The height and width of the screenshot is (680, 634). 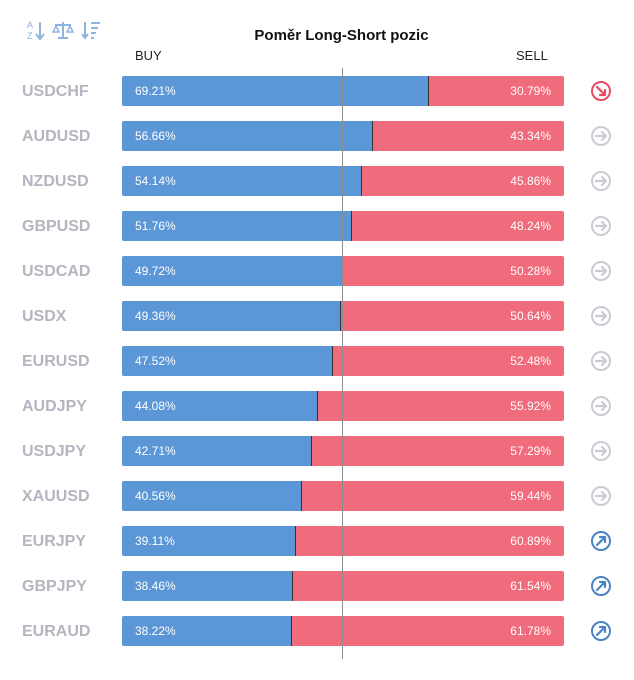 I want to click on ratio-bar: 39.11% 60.89%, so click(x=343, y=541).